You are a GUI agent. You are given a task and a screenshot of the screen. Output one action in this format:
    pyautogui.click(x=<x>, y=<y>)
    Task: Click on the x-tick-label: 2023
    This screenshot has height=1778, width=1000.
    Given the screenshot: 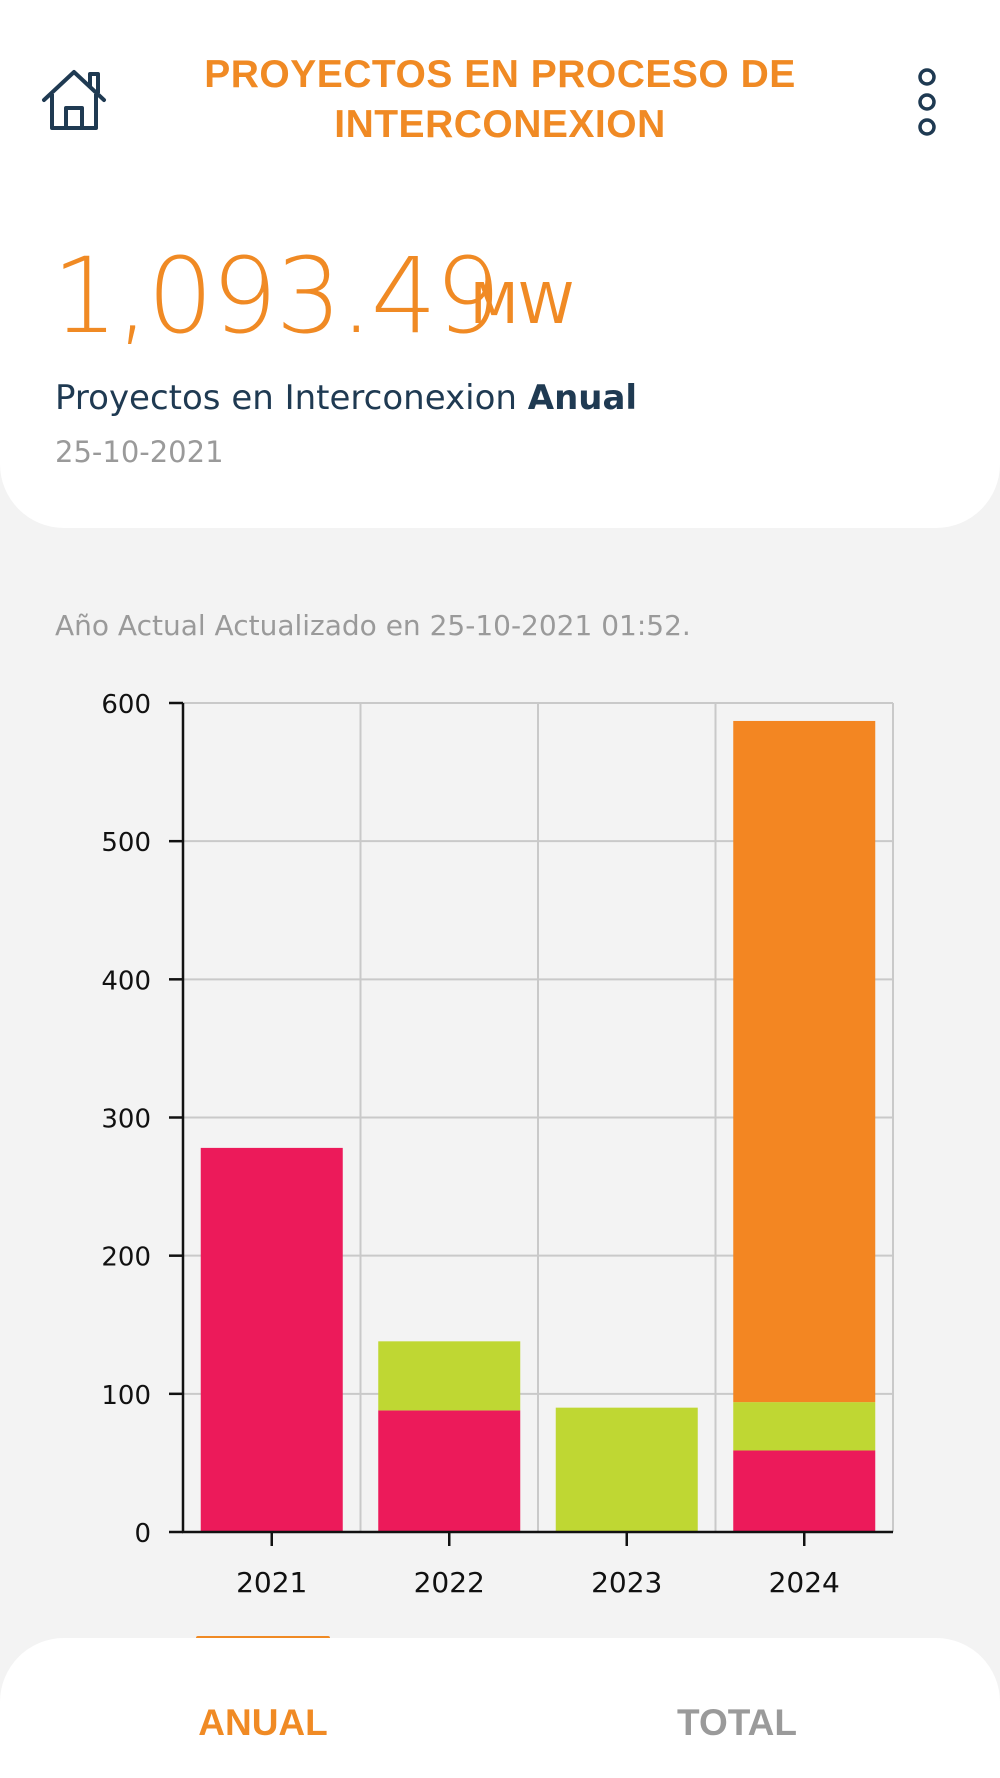 What is the action you would take?
    pyautogui.click(x=626, y=1582)
    